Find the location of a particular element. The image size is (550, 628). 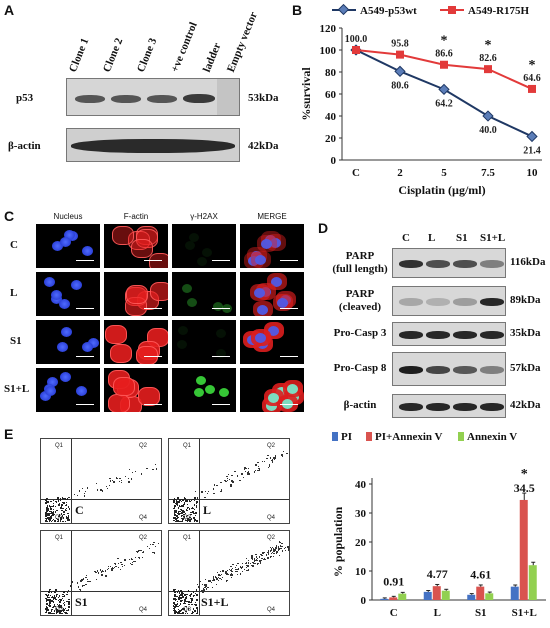

flow-plot-2: Q1 Q2 Q3 Q4 S1 is located at coordinates (101, 573).